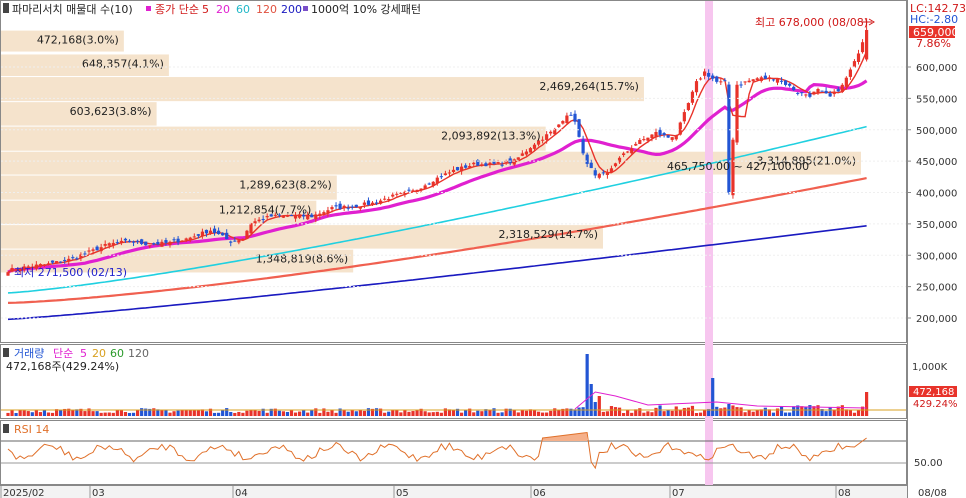 The width and height of the screenshot is (966, 498). Describe the element at coordinates (932, 32) in the screenshot. I see `last-price-tag` at that location.